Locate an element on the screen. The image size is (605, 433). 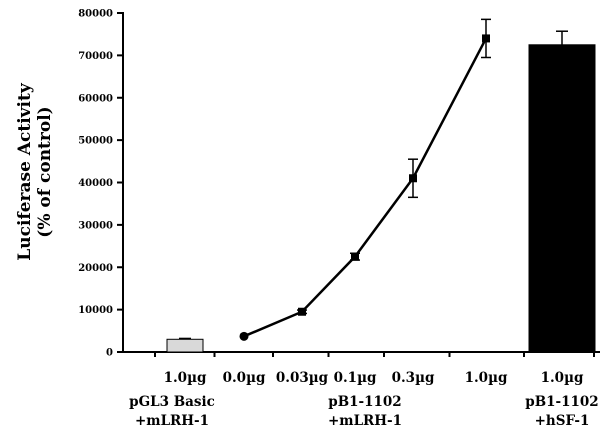
y-tick-label: 60000 is located at coordinates (95, 98).